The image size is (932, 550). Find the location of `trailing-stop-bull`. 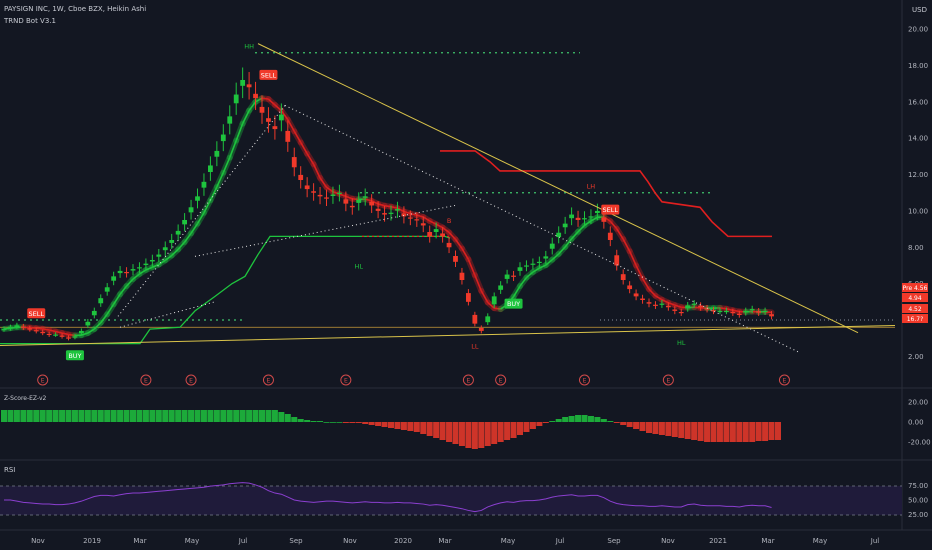

trailing-stop-bull is located at coordinates (225, 290).